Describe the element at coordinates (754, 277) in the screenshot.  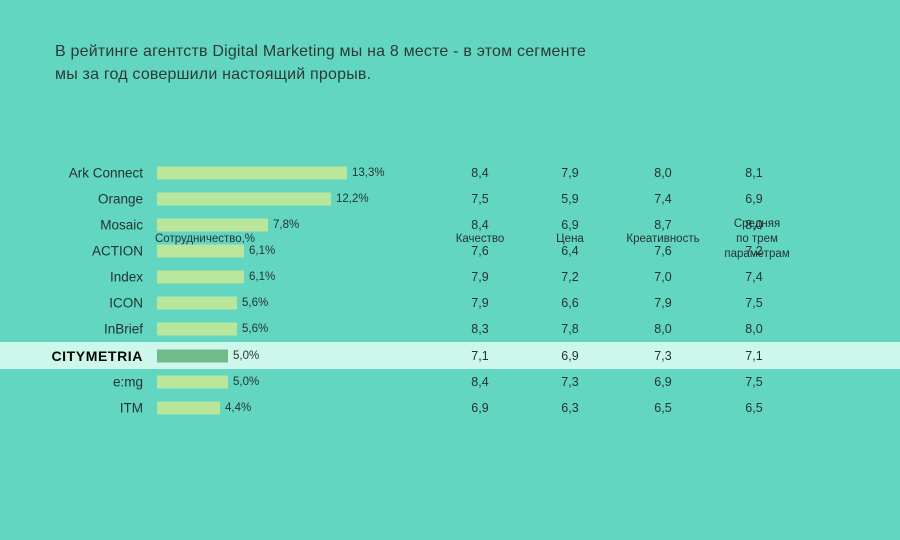
I see `average-value: 7,4` at that location.